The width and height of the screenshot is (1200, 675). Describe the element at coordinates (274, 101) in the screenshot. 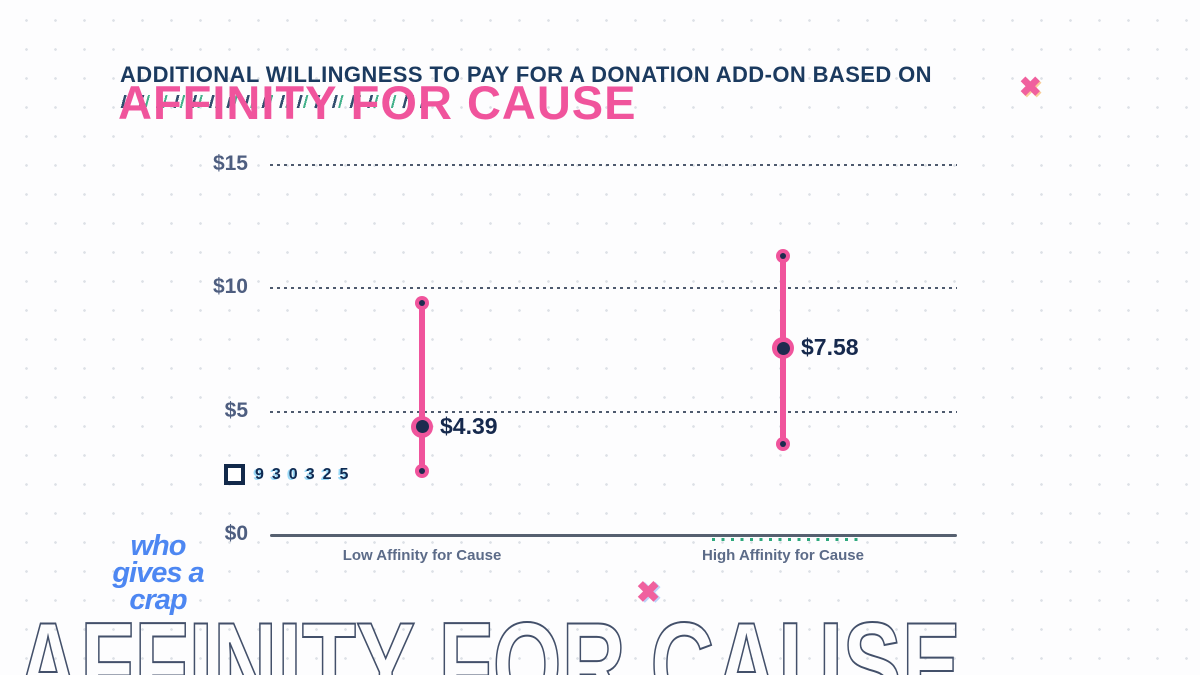

I see `hash-marks-decoration` at that location.